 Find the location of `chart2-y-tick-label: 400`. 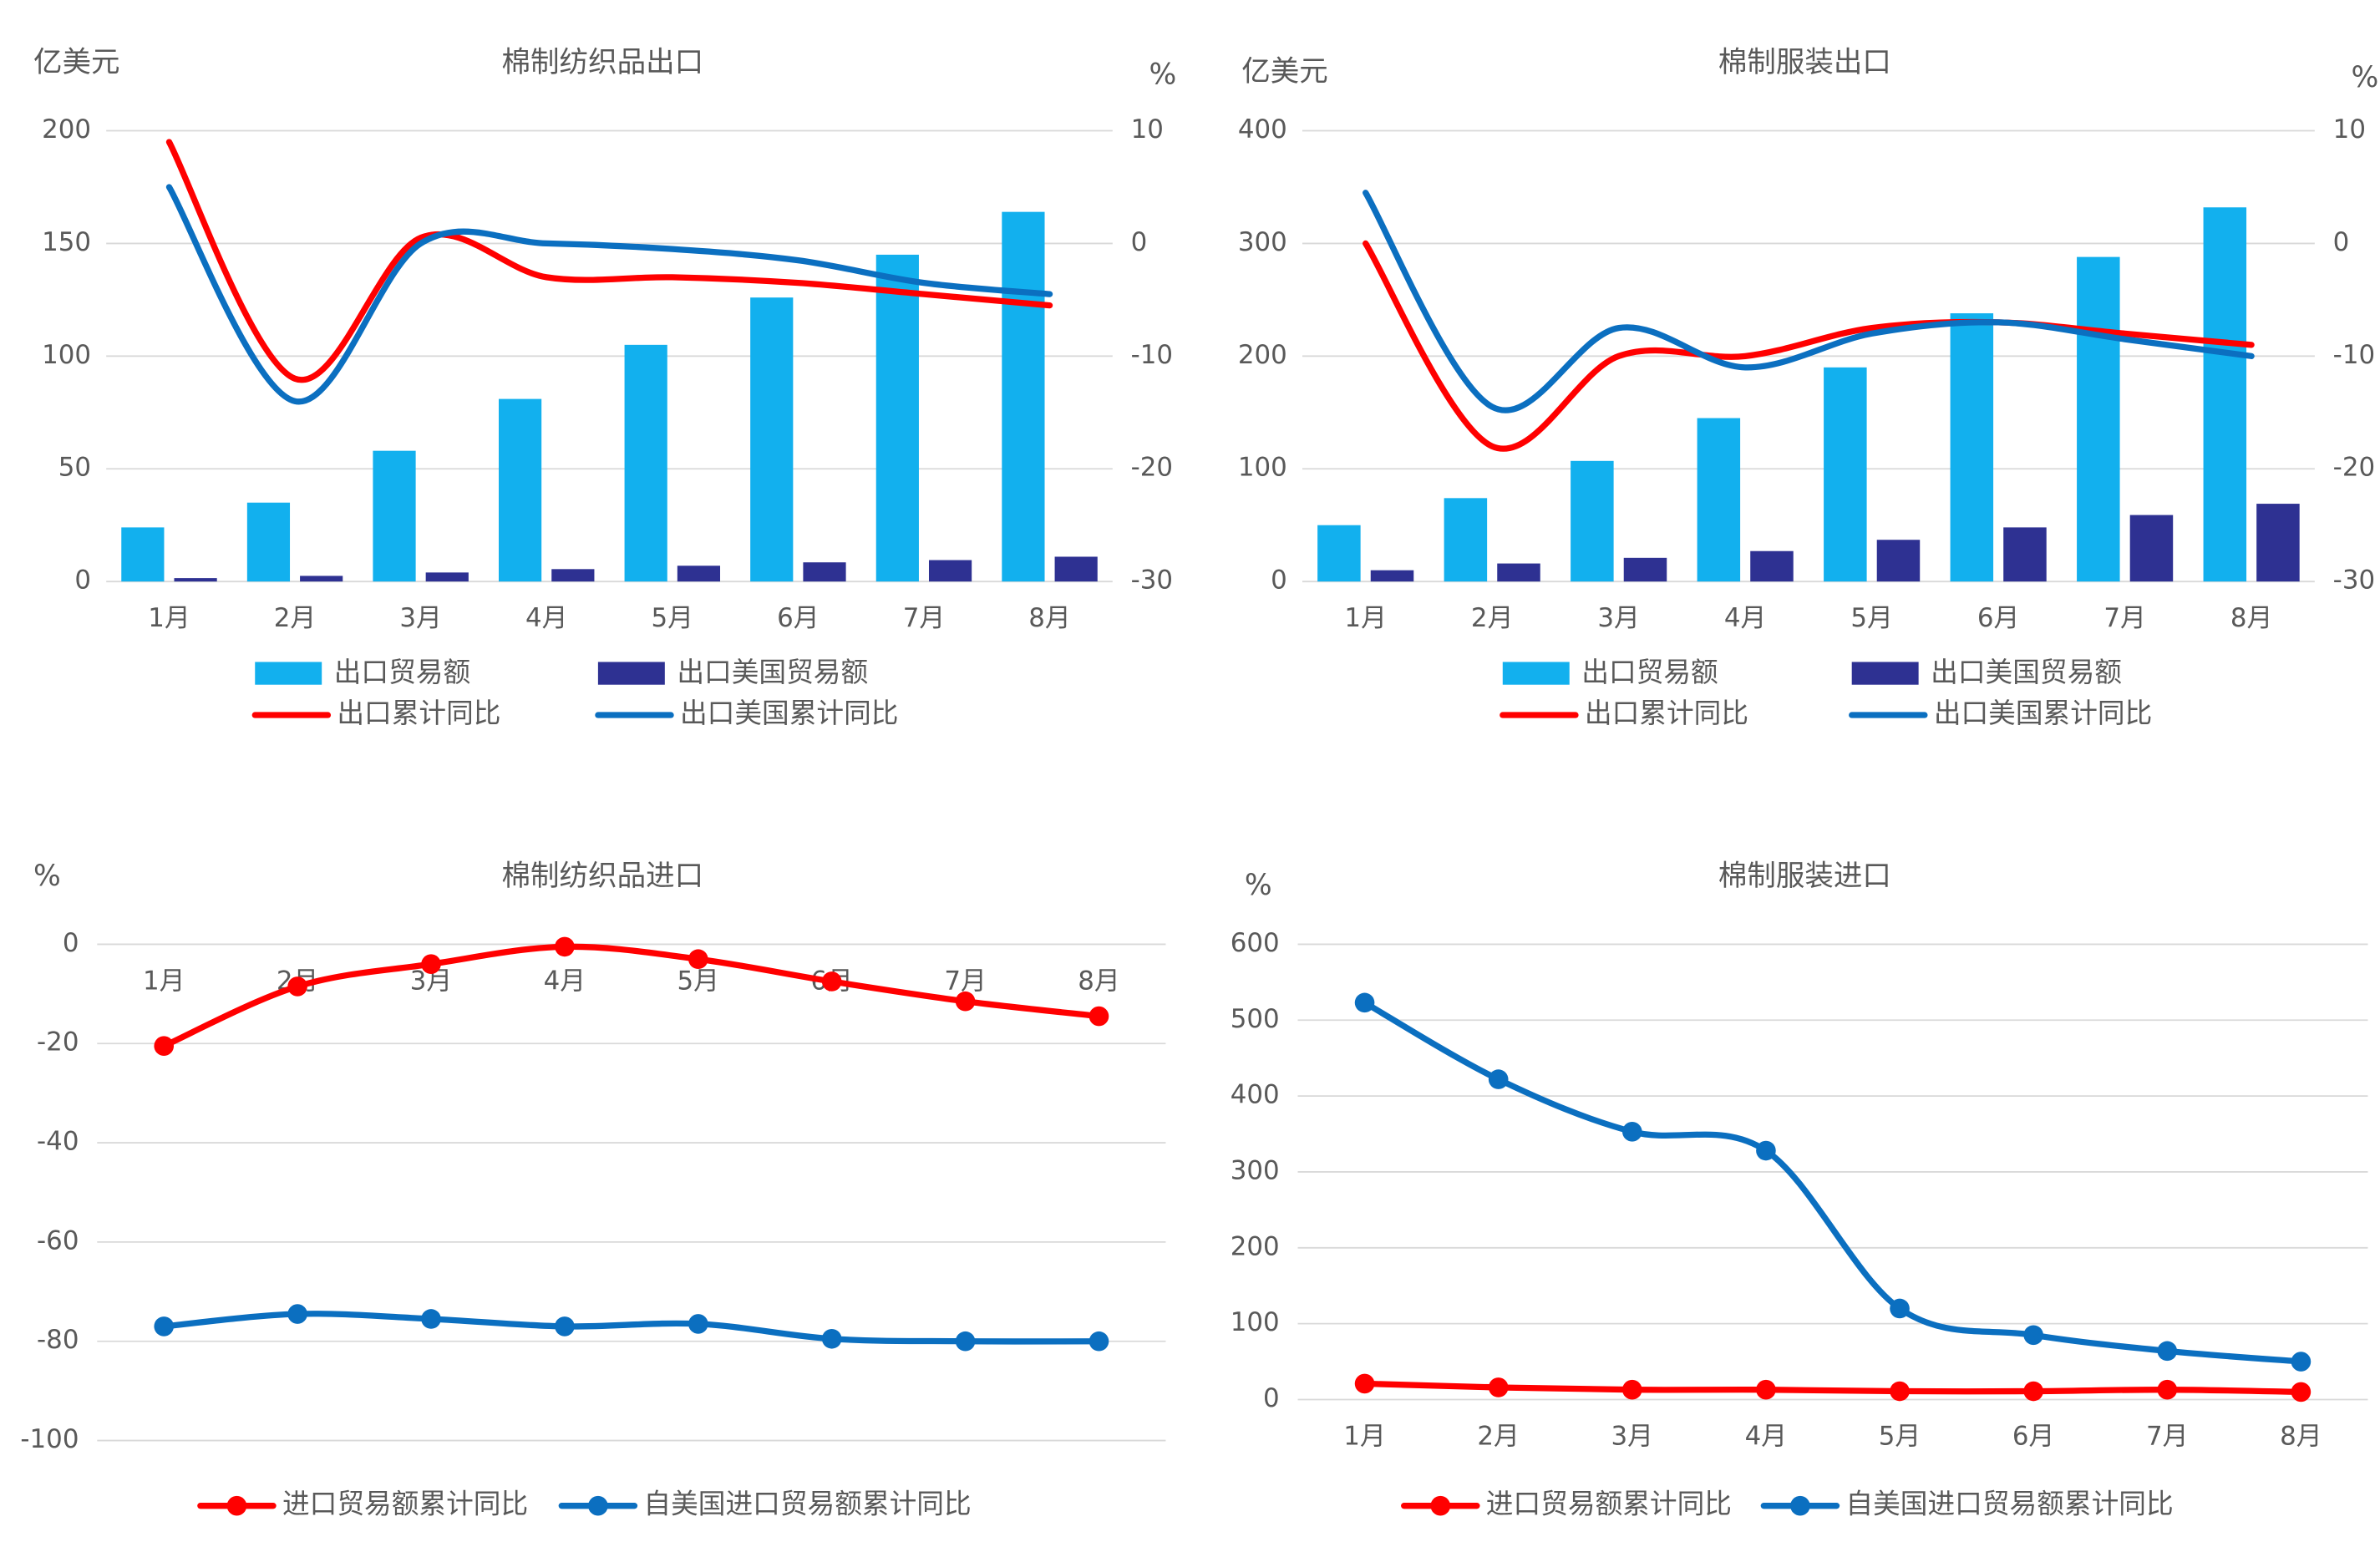

chart2-y-tick-label: 400 is located at coordinates (1262, 129).